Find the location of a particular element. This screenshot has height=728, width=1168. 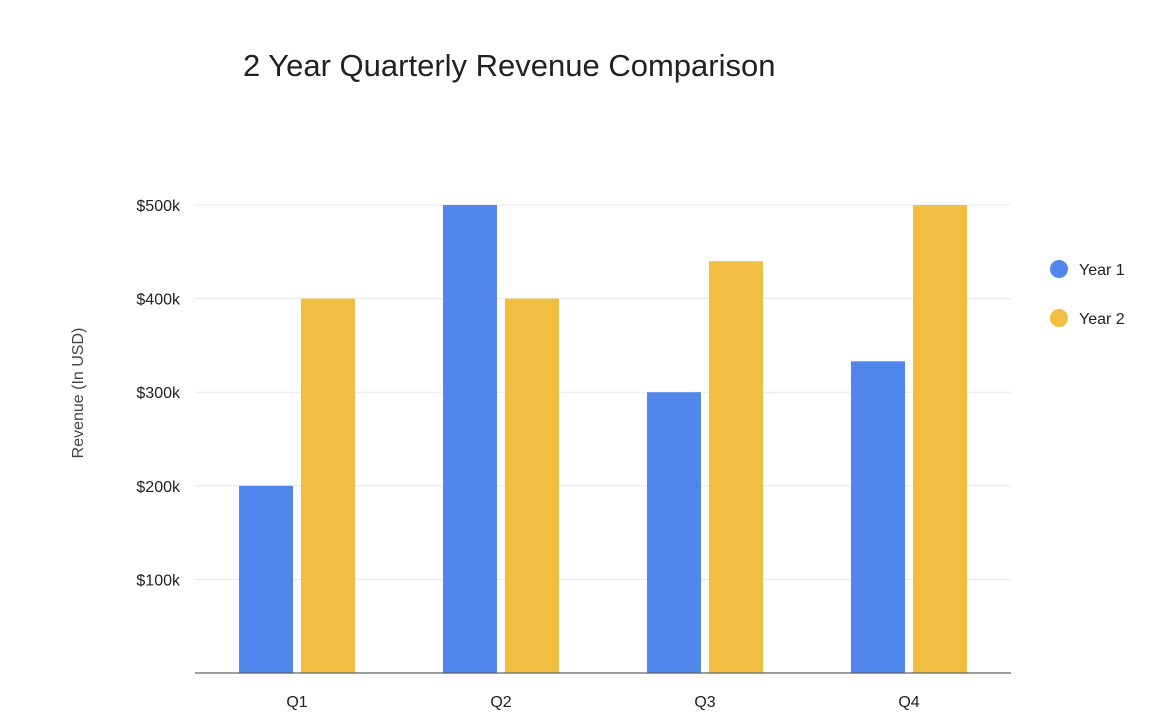

x-tick-label: Q4 is located at coordinates (908, 702).